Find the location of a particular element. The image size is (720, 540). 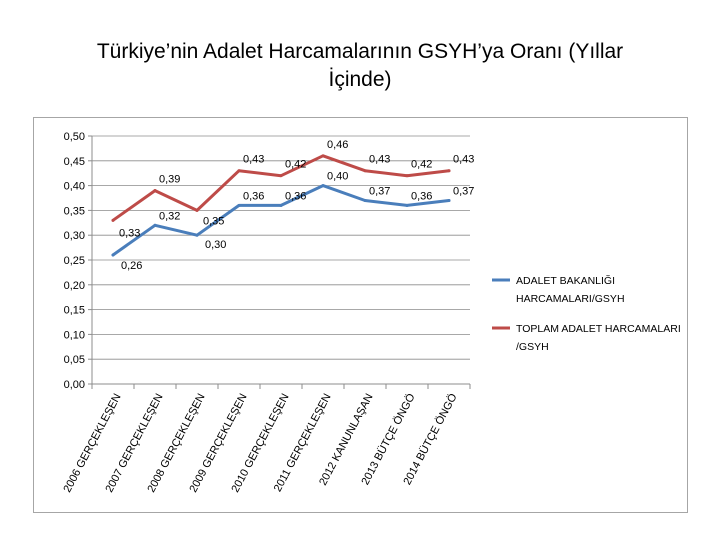

y-tick-label: 0,25 is located at coordinates (74, 261).